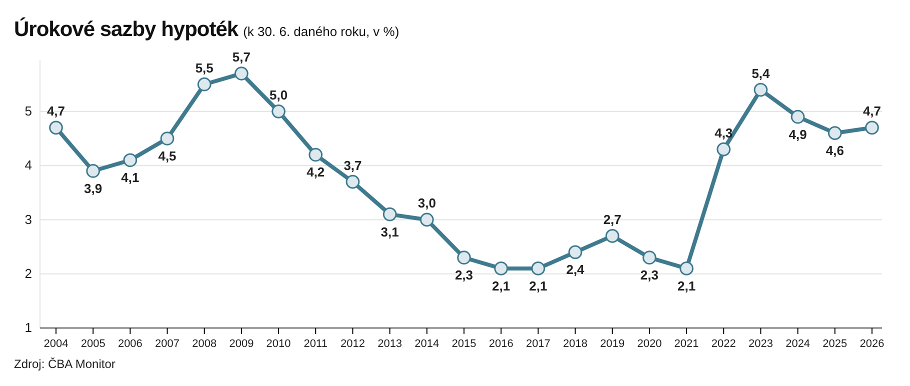 The width and height of the screenshot is (910, 386). What do you see at coordinates (835, 344) in the screenshot?
I see `x-tick-label: 2025` at bounding box center [835, 344].